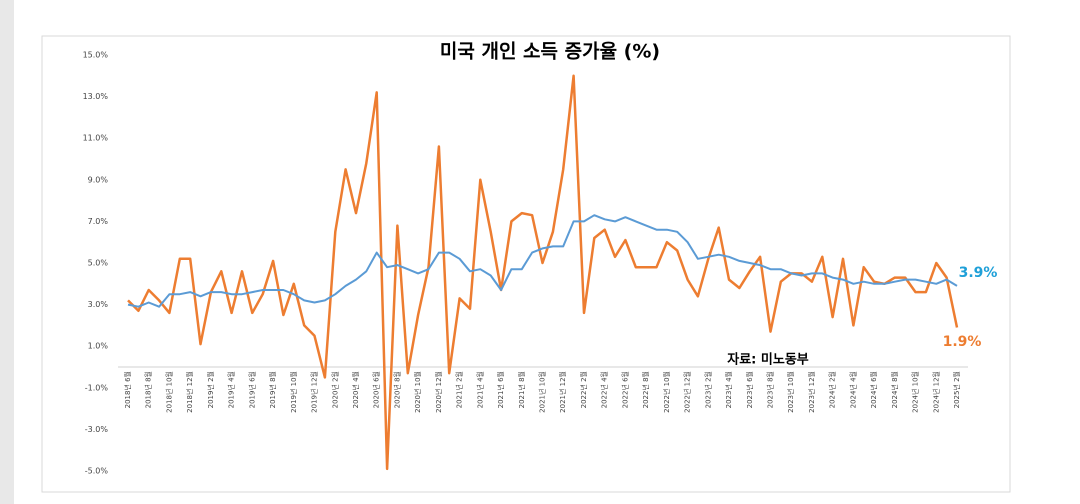 The height and width of the screenshot is (504, 1080). Describe the element at coordinates (98, 179) in the screenshot. I see `y-tick-label: 9.0%` at that location.